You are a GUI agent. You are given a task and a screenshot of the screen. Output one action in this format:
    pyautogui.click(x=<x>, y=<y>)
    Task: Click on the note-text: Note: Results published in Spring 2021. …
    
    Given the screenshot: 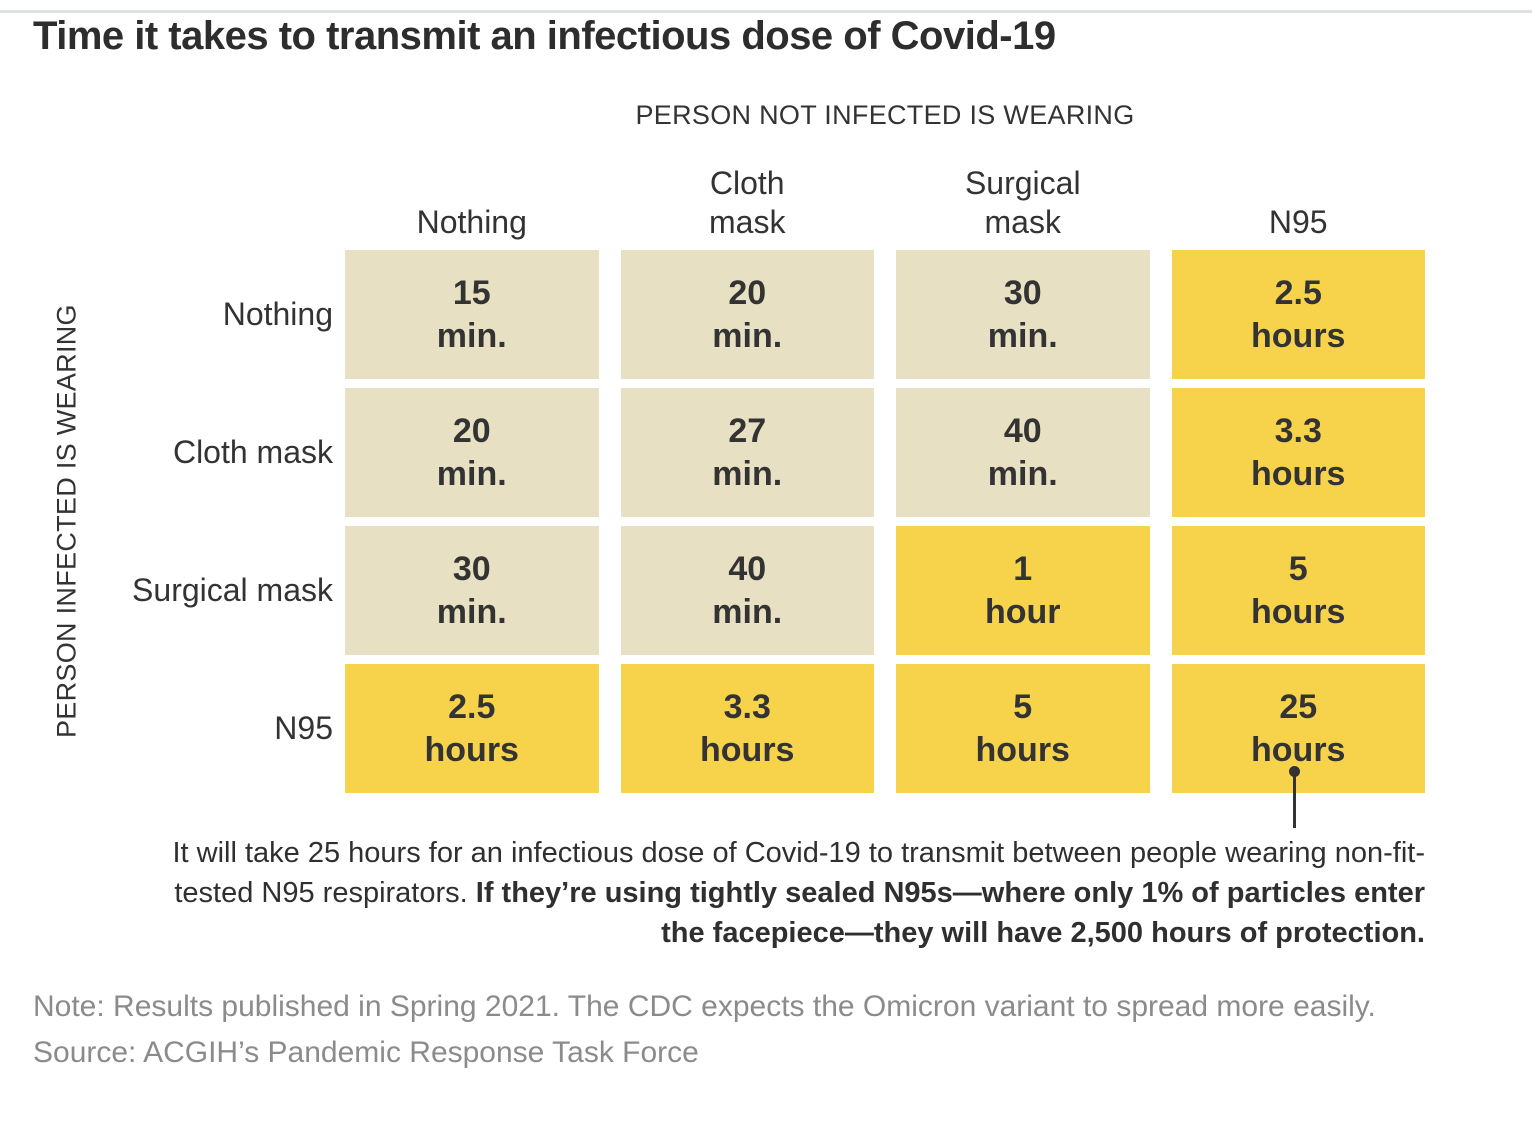 What is the action you would take?
    pyautogui.click(x=704, y=1006)
    